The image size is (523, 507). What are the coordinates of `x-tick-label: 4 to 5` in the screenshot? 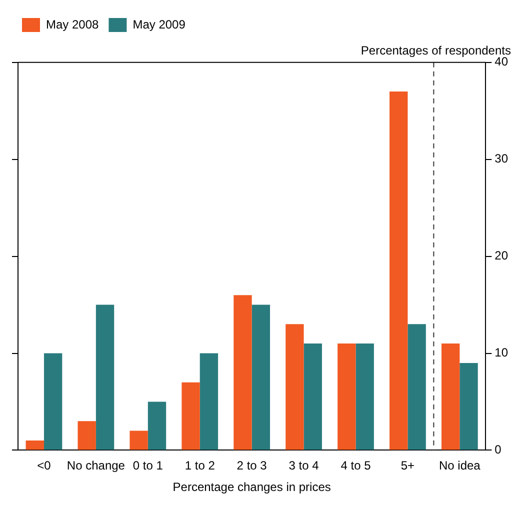 It's located at (356, 465).